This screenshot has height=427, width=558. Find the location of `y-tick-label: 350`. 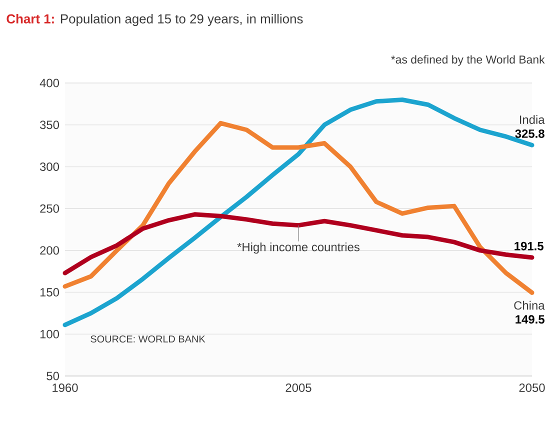

y-tick-label: 350 is located at coordinates (50, 125).